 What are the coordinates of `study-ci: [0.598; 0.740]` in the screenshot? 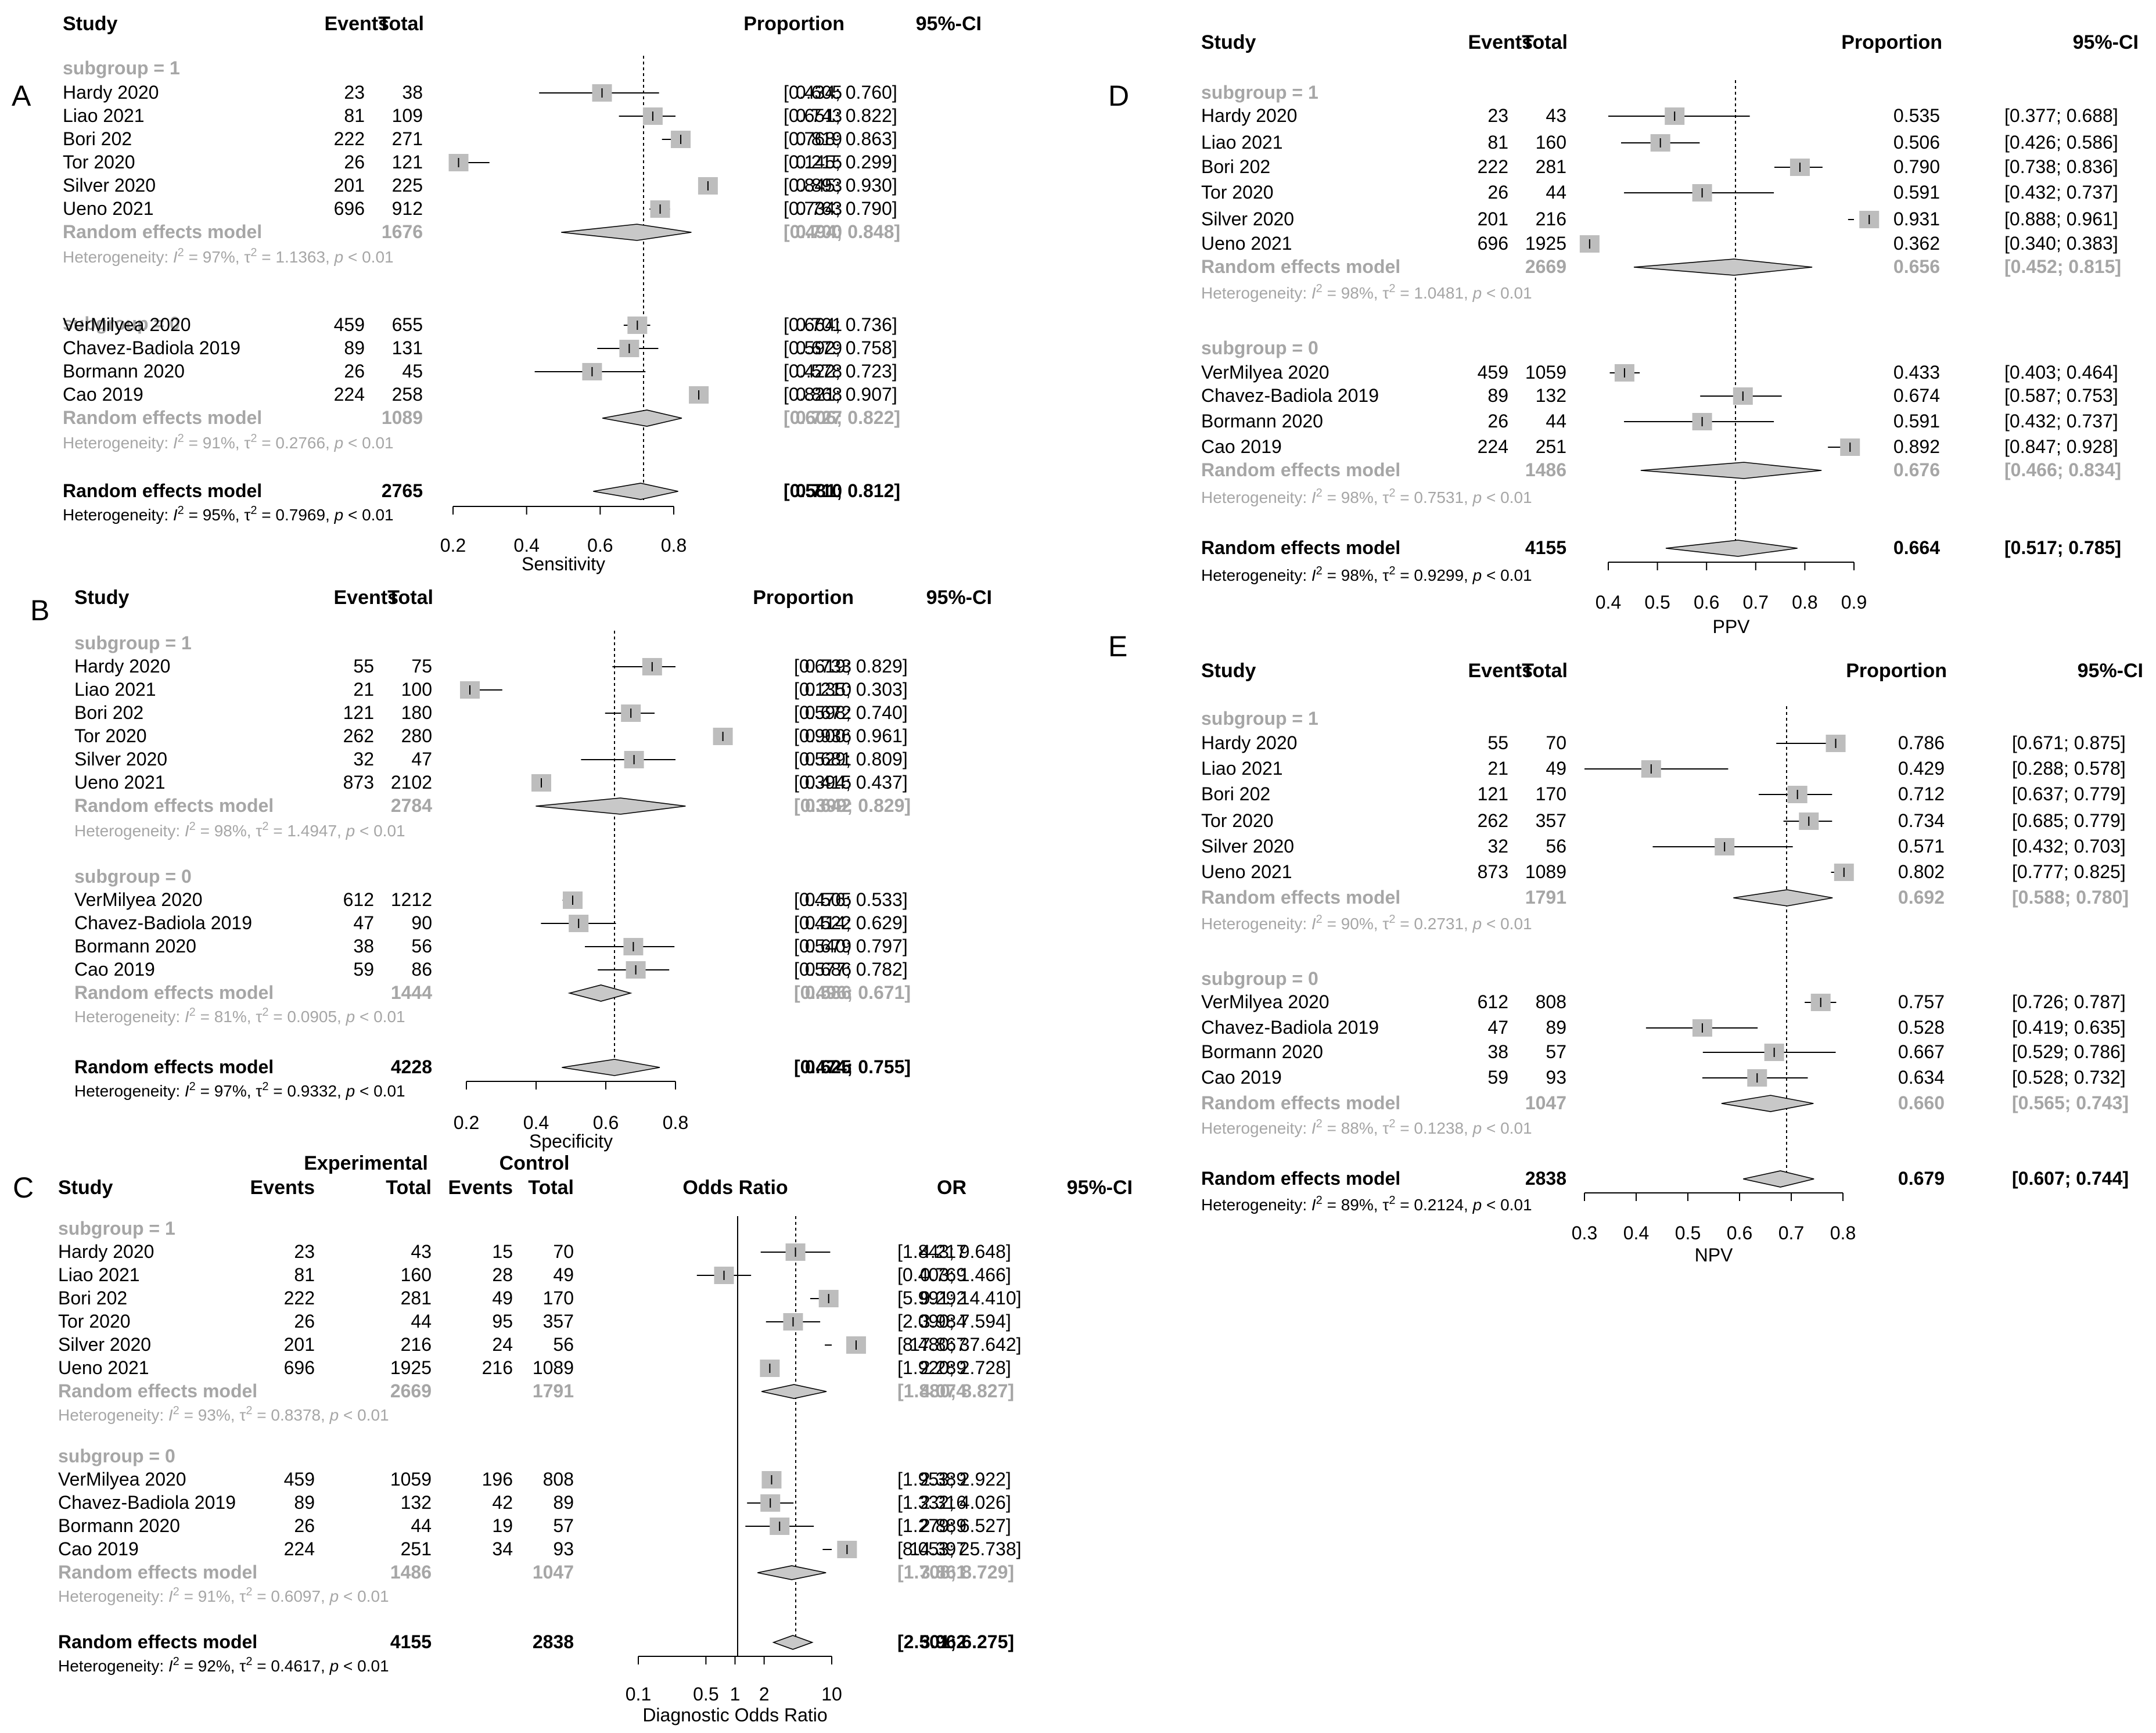 It's located at (851, 712).